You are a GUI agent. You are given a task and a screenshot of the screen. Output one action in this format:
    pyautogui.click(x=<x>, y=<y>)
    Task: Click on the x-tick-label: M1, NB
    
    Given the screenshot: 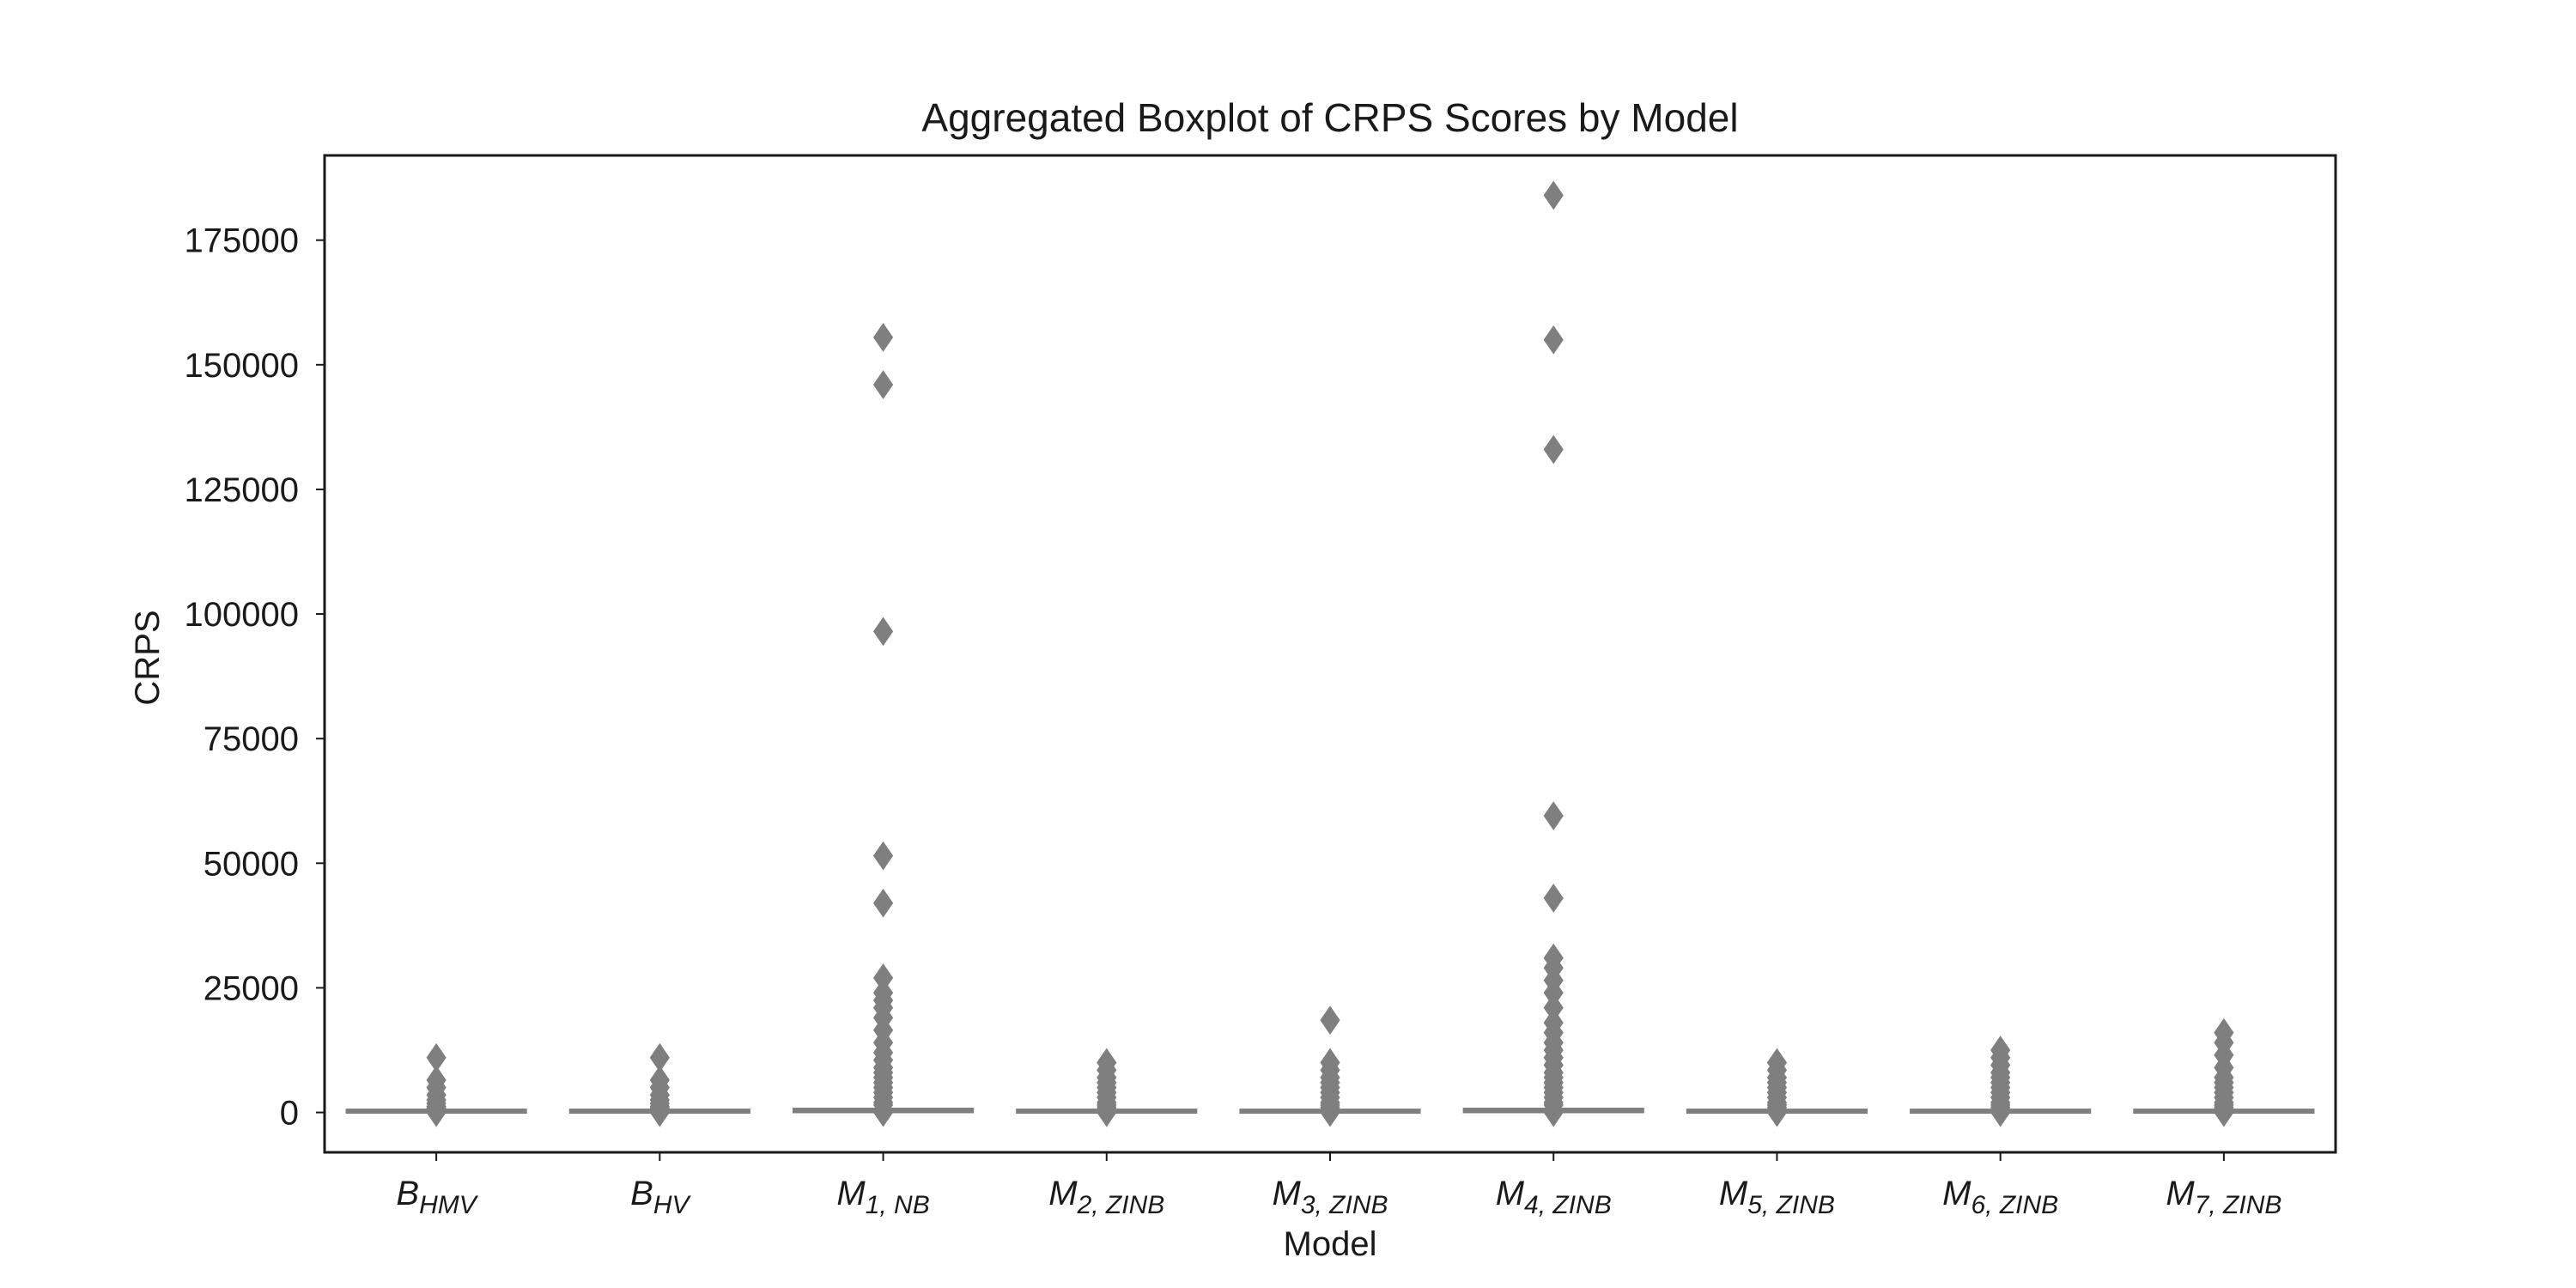 What is the action you would take?
    pyautogui.click(x=882, y=1197)
    